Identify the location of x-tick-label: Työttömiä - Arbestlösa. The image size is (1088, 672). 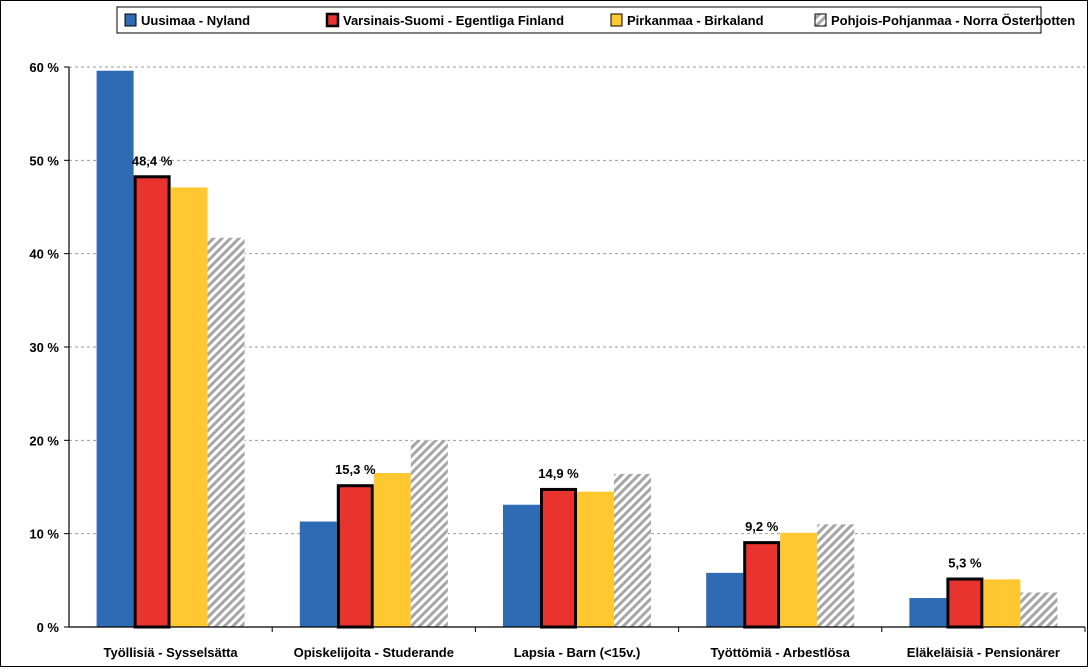
(780, 652).